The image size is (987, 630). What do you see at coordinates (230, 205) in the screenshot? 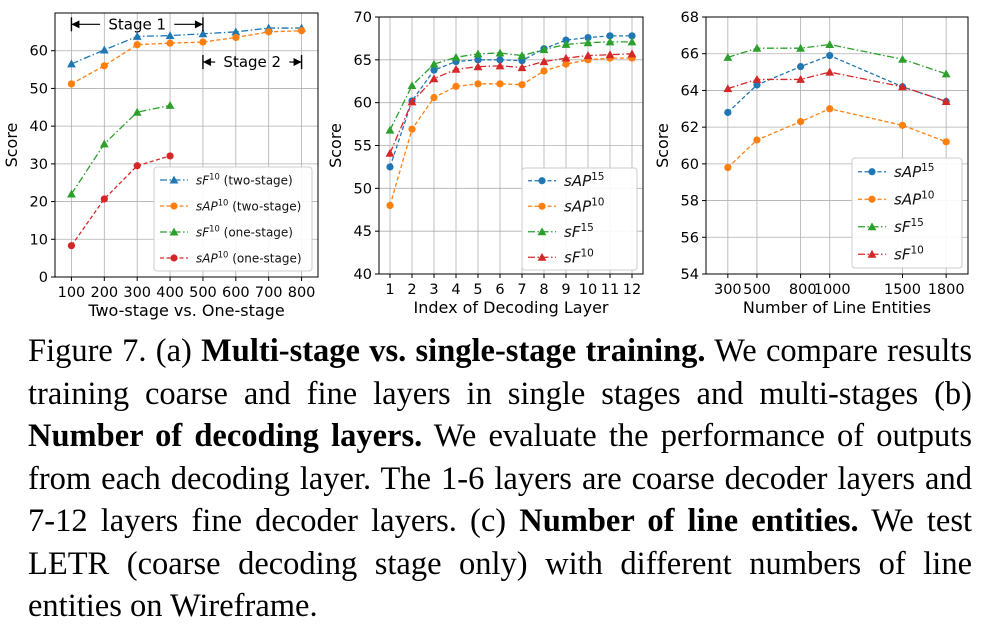
I see `legend-entry: sAP10 (two-stage)` at bounding box center [230, 205].